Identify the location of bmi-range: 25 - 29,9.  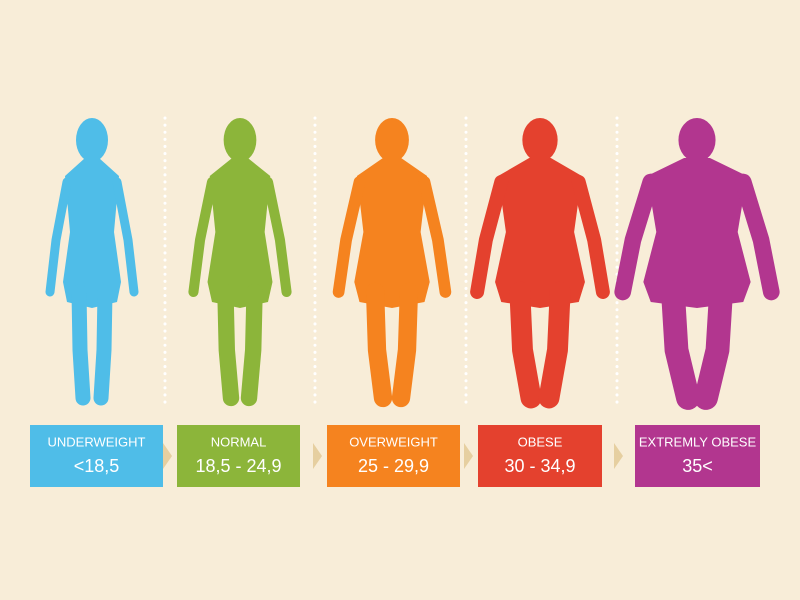
(393, 466).